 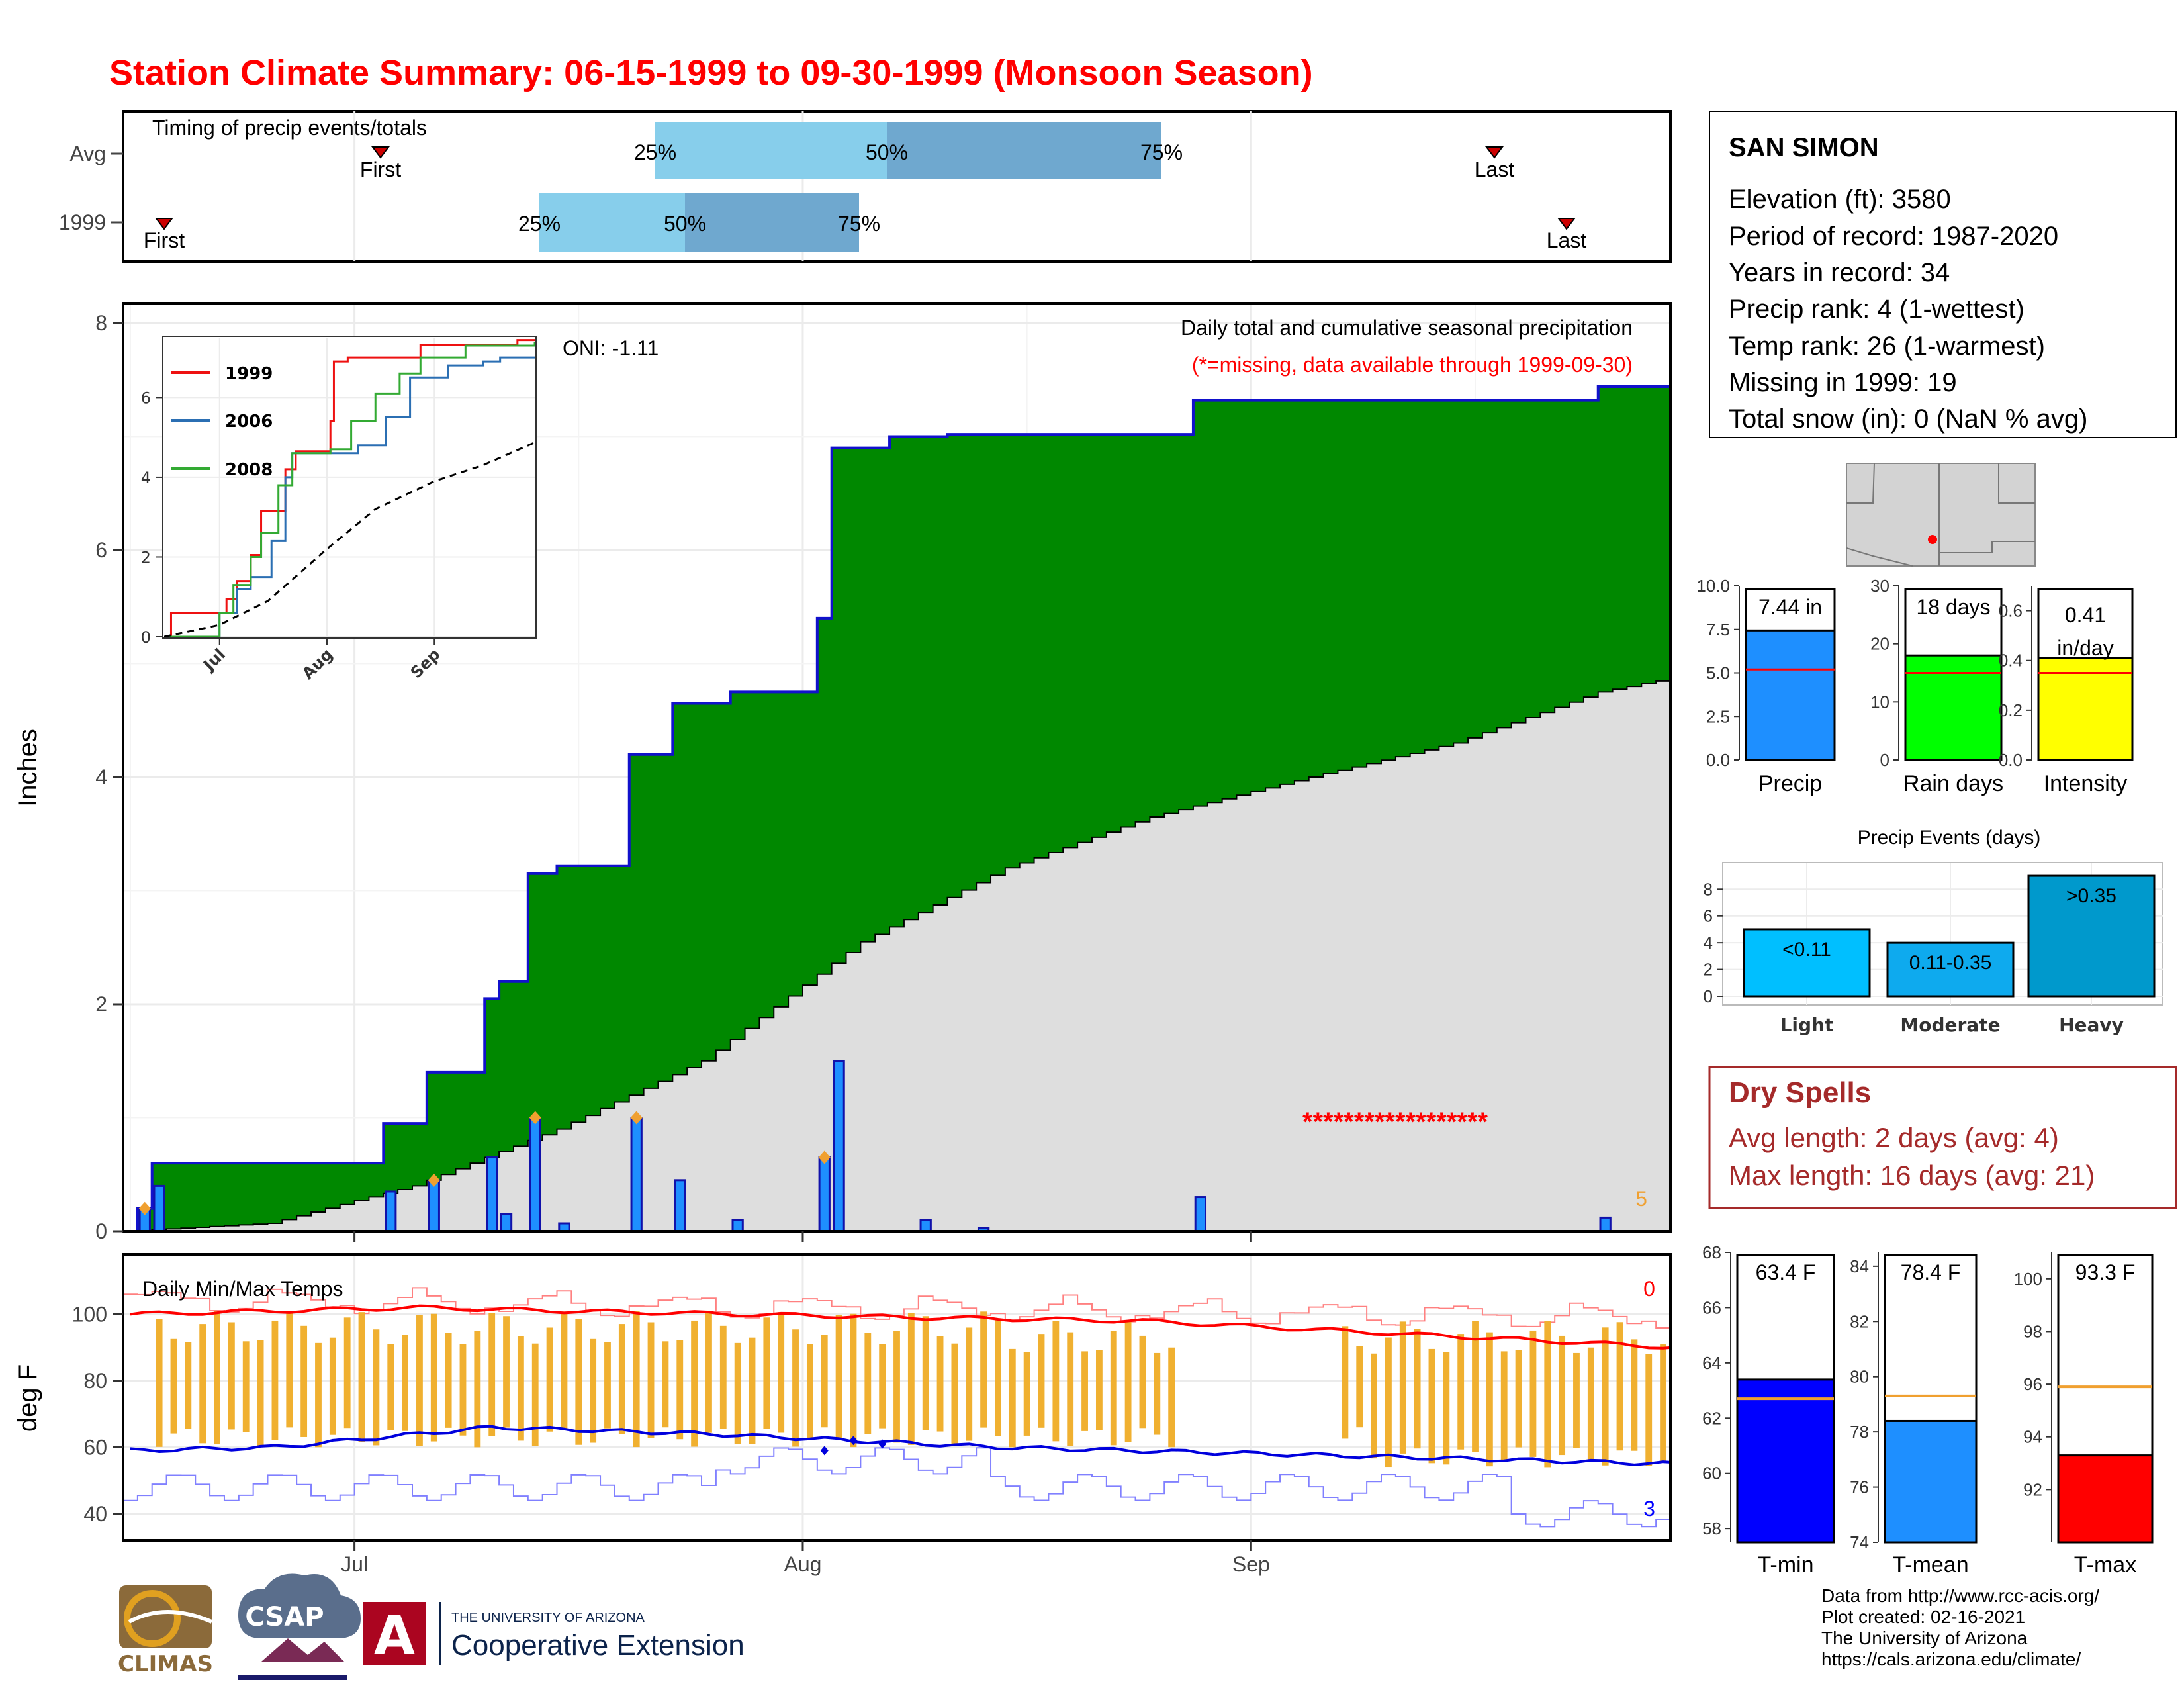 What do you see at coordinates (1925, 1638) in the screenshot?
I see `footer-line-uni: The University of Arizona` at bounding box center [1925, 1638].